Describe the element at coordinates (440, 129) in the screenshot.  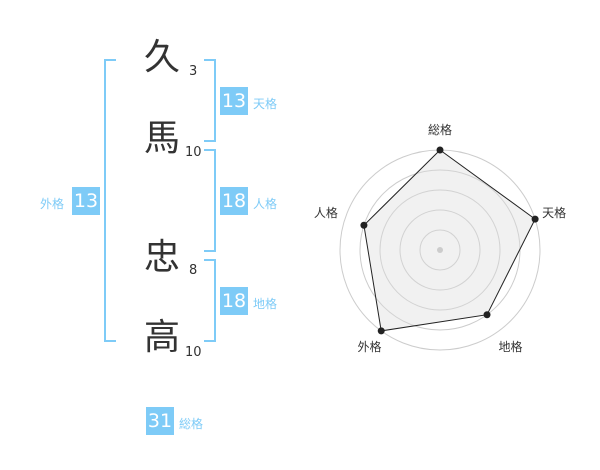
I see `radar-axis-label: 総格` at that location.